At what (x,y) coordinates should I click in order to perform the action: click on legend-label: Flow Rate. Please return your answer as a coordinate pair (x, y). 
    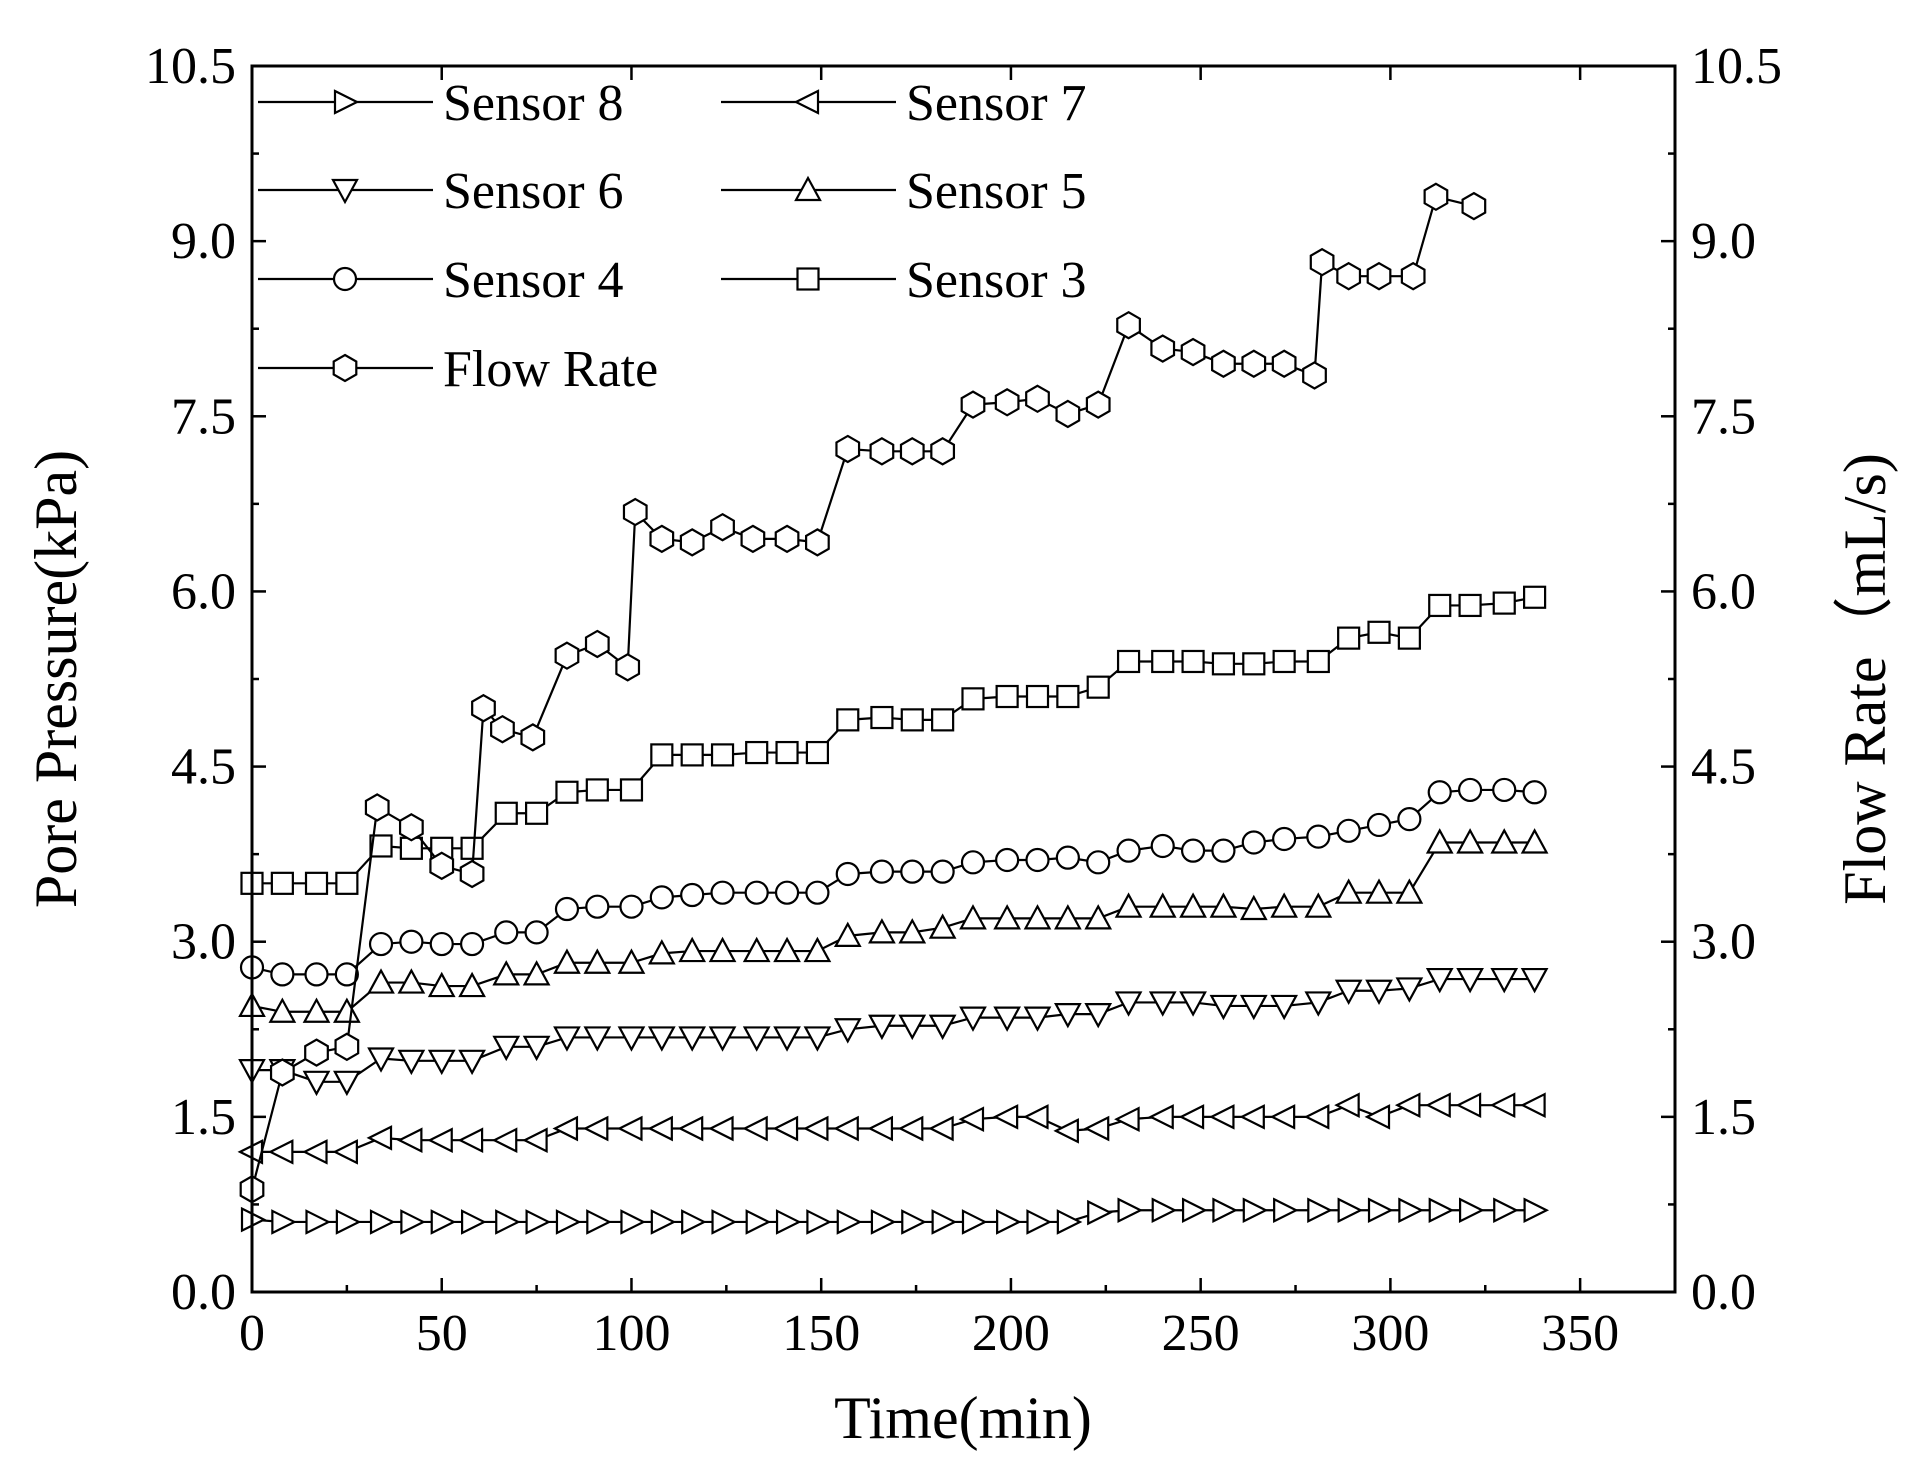
    Looking at the image, I should click on (550, 369).